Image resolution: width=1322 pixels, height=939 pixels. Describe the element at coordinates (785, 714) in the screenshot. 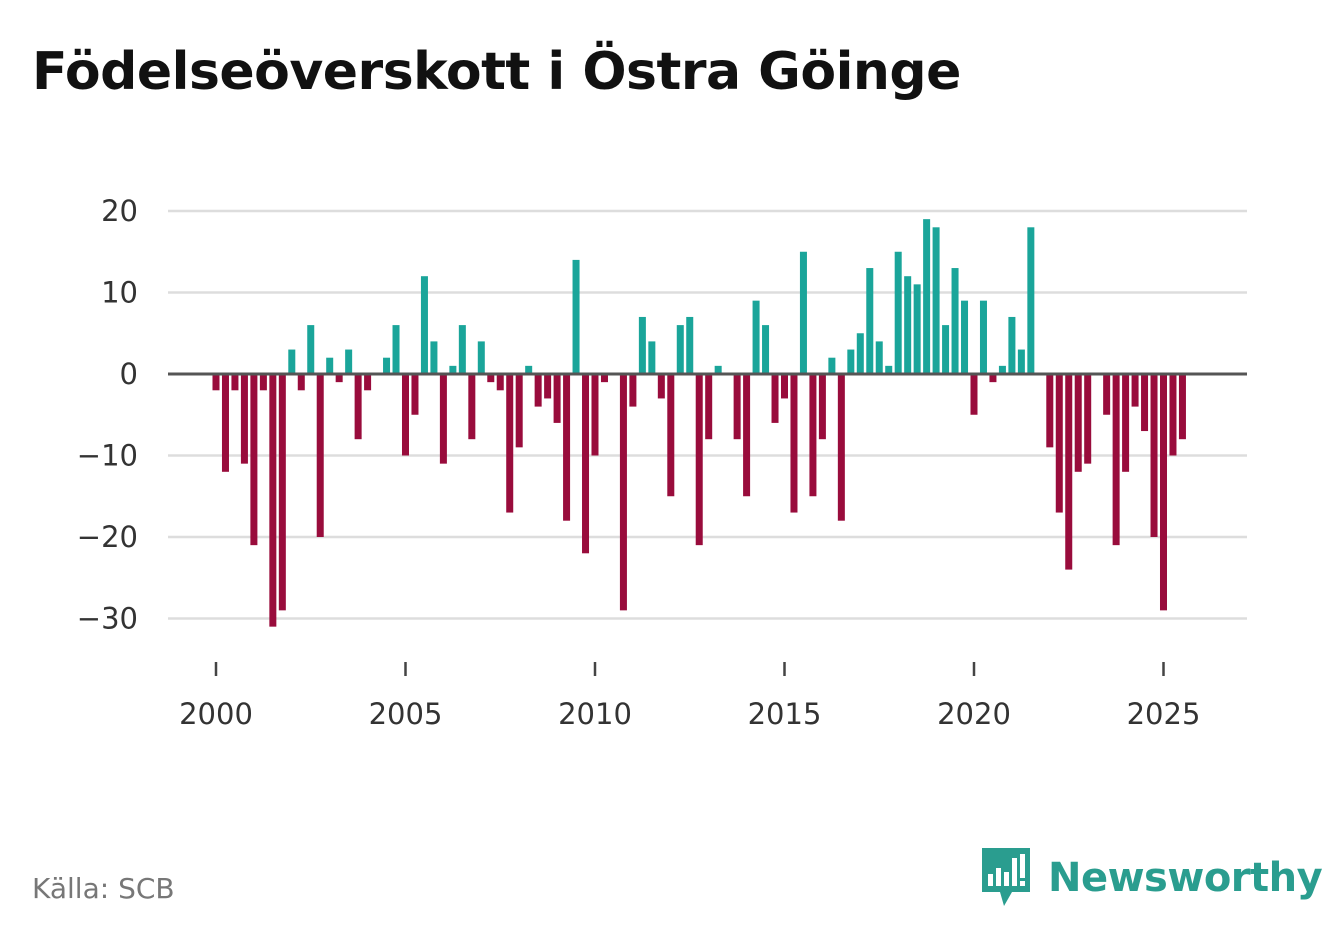

I see `x-tick-label: 2015` at that location.